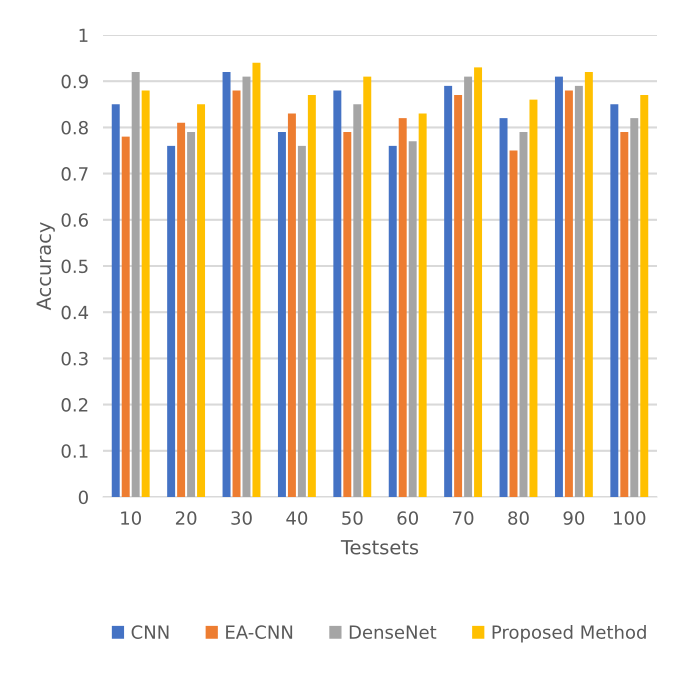 The image size is (681, 674). Describe the element at coordinates (518, 518) in the screenshot. I see `x-tick-label: 80` at that location.